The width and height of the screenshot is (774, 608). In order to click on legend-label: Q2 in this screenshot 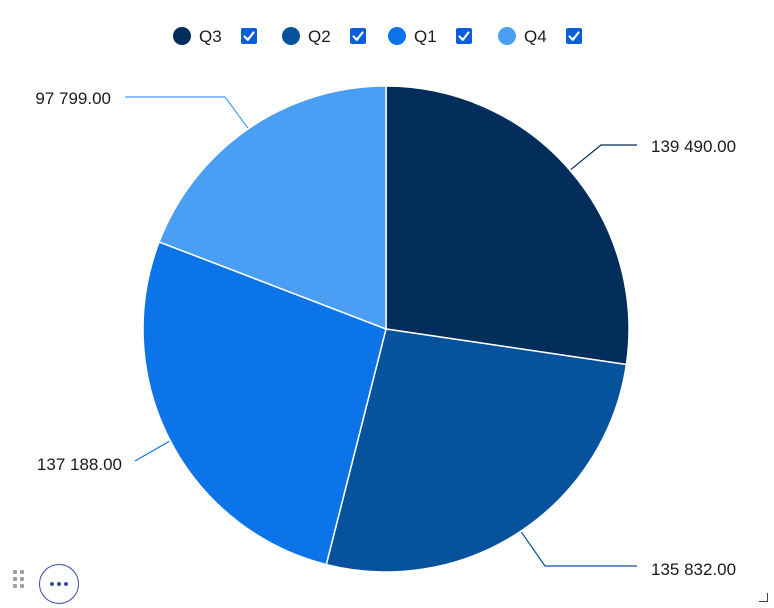, I will do `click(319, 36)`.